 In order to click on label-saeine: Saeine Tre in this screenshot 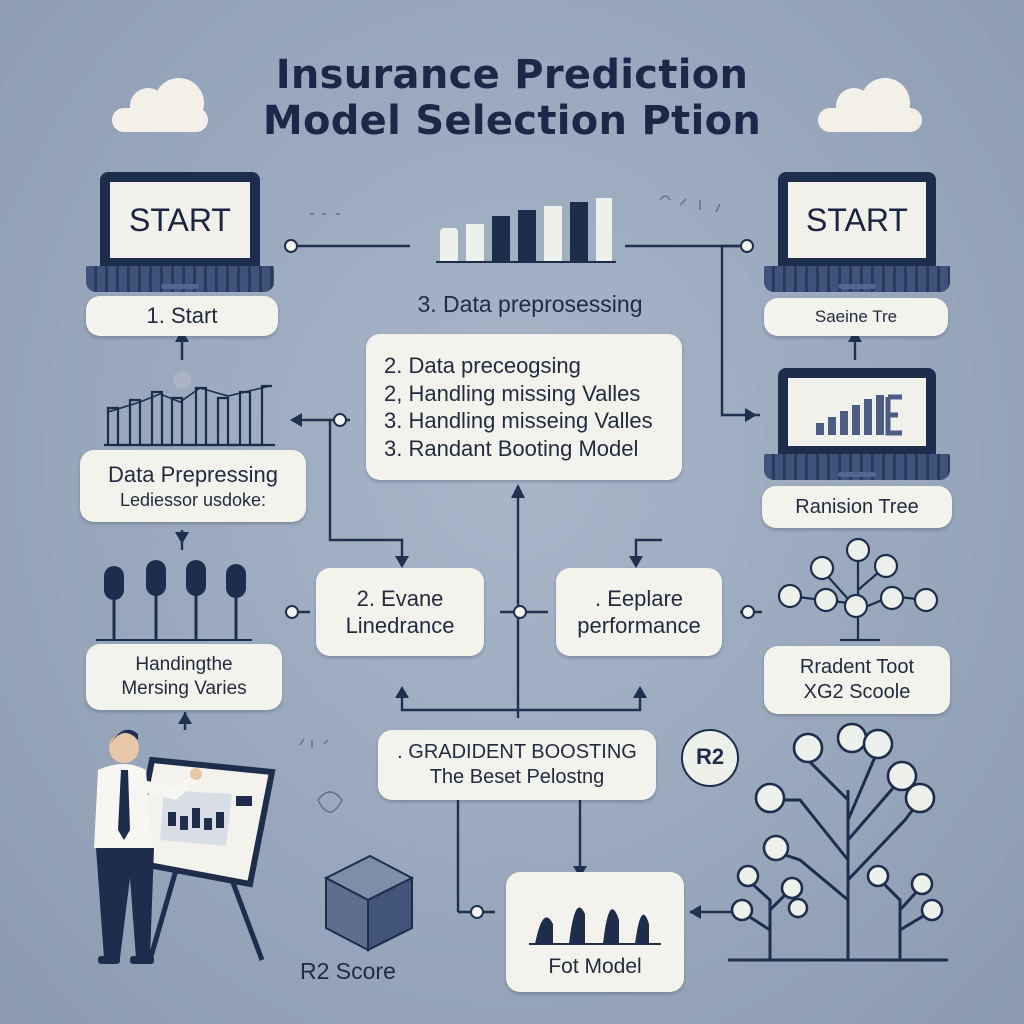, I will do `click(856, 317)`.